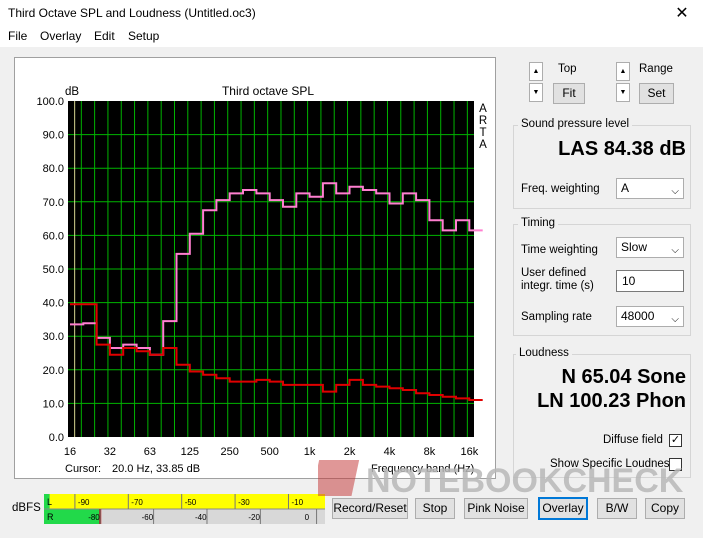  Describe the element at coordinates (84, 502) in the screenshot. I see `meter-tick-label: -90` at that location.